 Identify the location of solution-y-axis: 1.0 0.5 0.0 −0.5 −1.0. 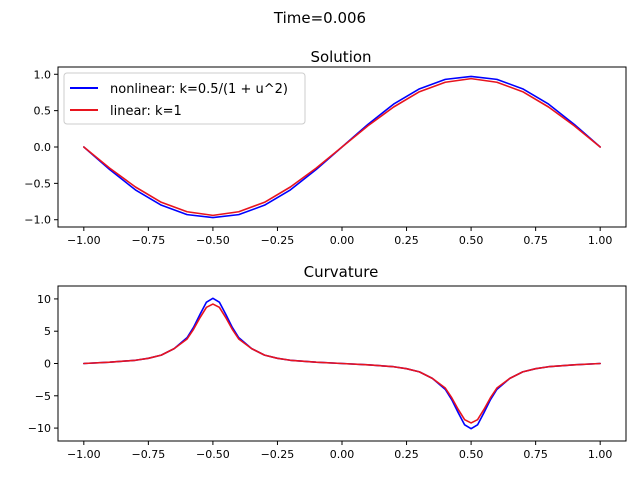
(41, 147).